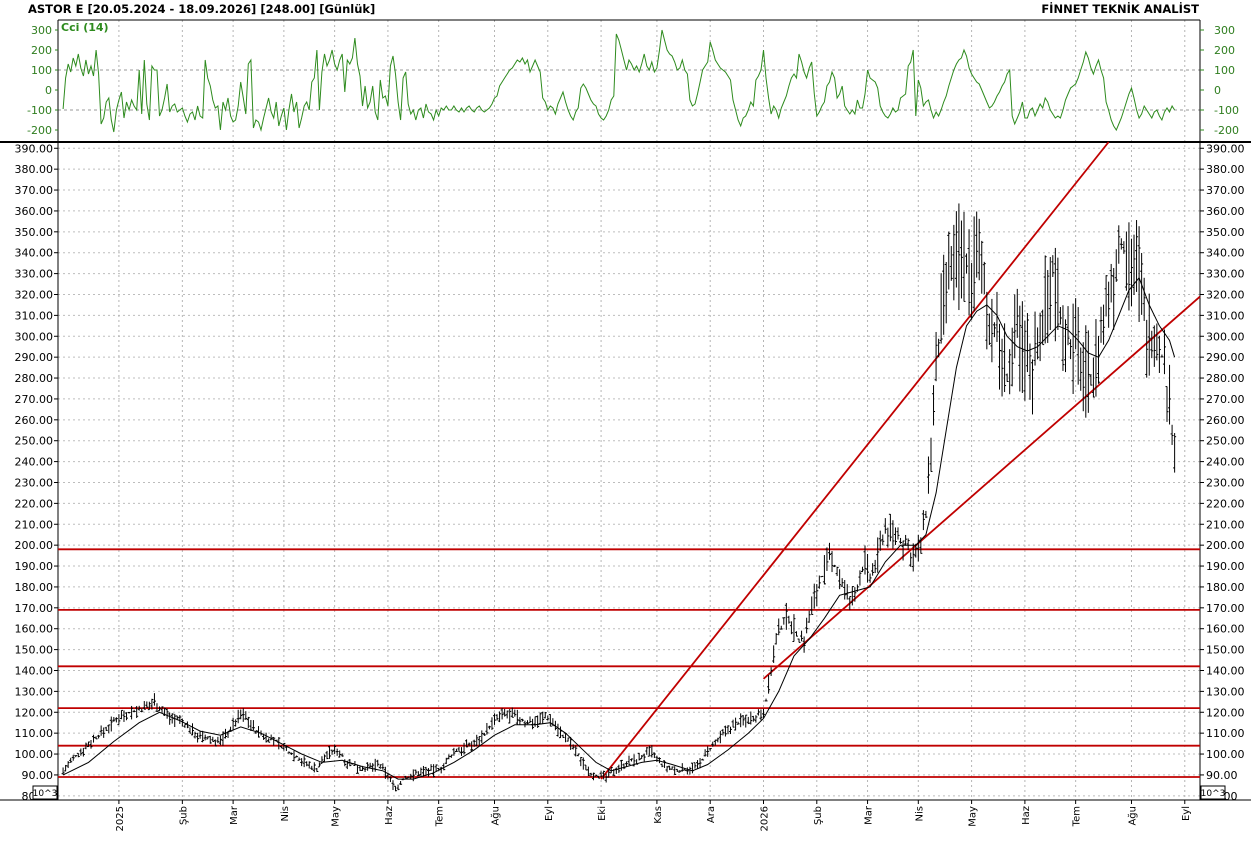  What do you see at coordinates (1225, 482) in the screenshot?
I see `price-tick-right-16: 230.00` at bounding box center [1225, 482].